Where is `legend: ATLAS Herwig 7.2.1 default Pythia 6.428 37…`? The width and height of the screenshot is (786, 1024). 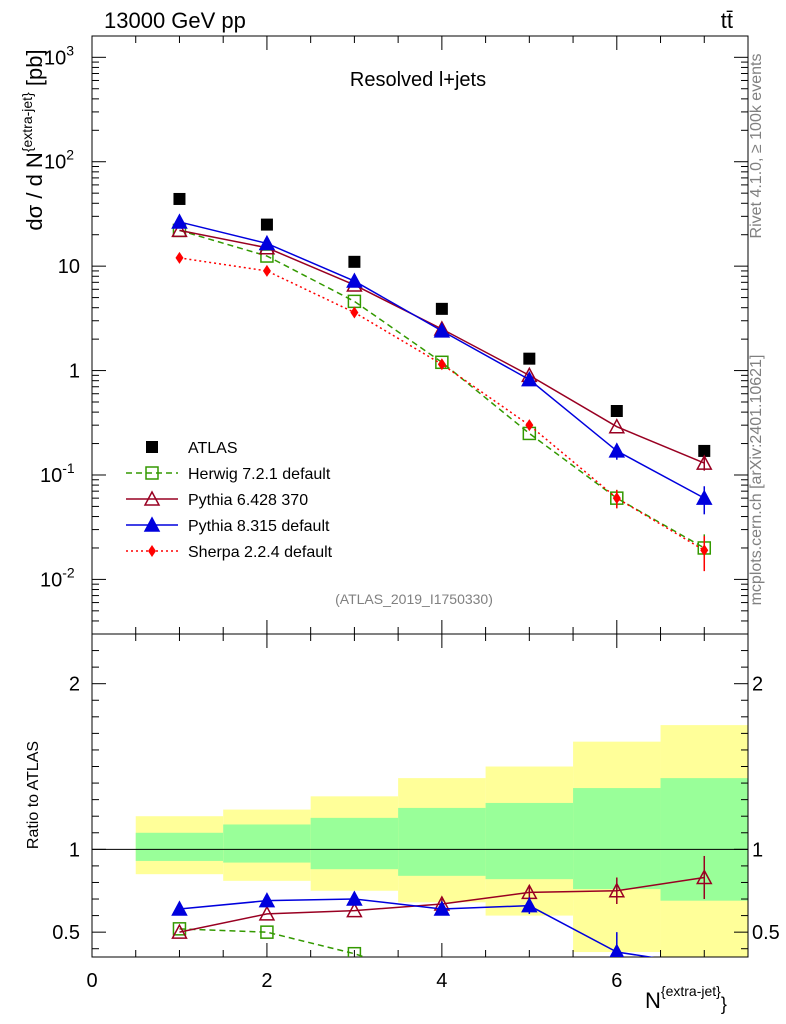
legend: ATLAS Herwig 7.2.1 default Pythia 6.428 37… is located at coordinates (229, 500).